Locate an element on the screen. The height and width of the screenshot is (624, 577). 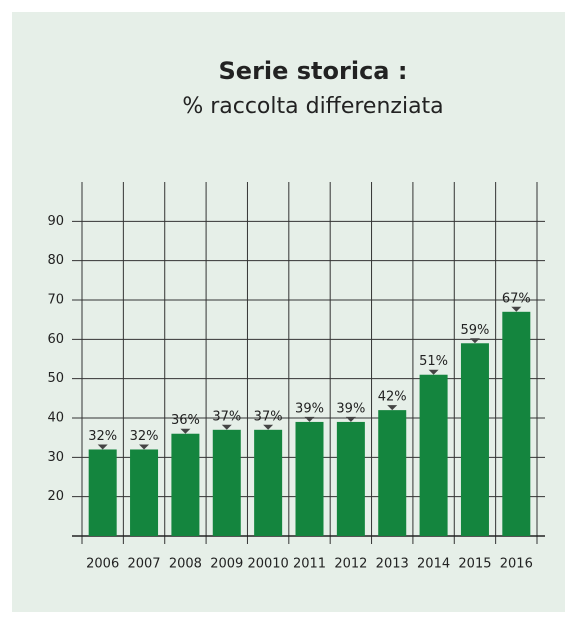
chart-subtitle: % raccolta differenziata is located at coordinates (312, 106).